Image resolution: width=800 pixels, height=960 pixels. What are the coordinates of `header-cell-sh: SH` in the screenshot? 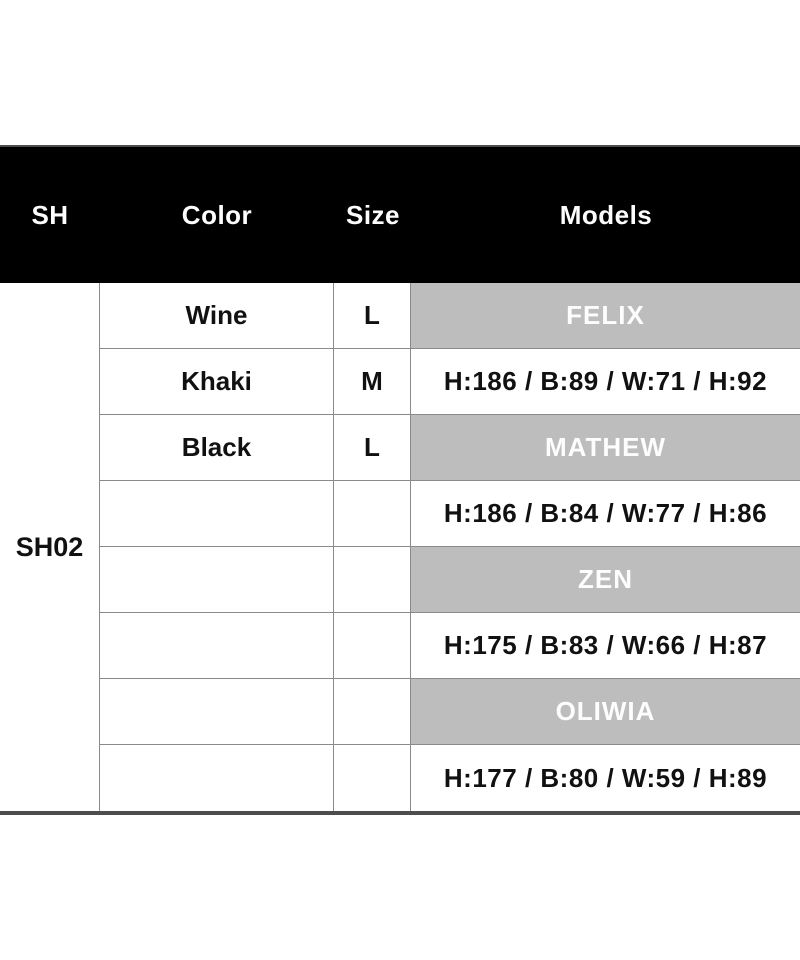 It's located at (50, 214).